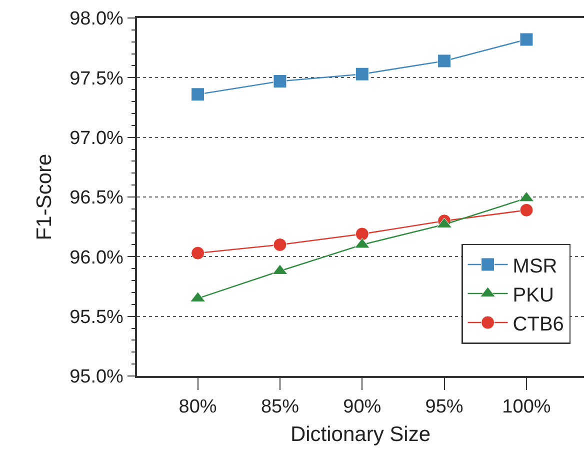  What do you see at coordinates (97, 19) in the screenshot?
I see `y-tick-label: 98.0%` at bounding box center [97, 19].